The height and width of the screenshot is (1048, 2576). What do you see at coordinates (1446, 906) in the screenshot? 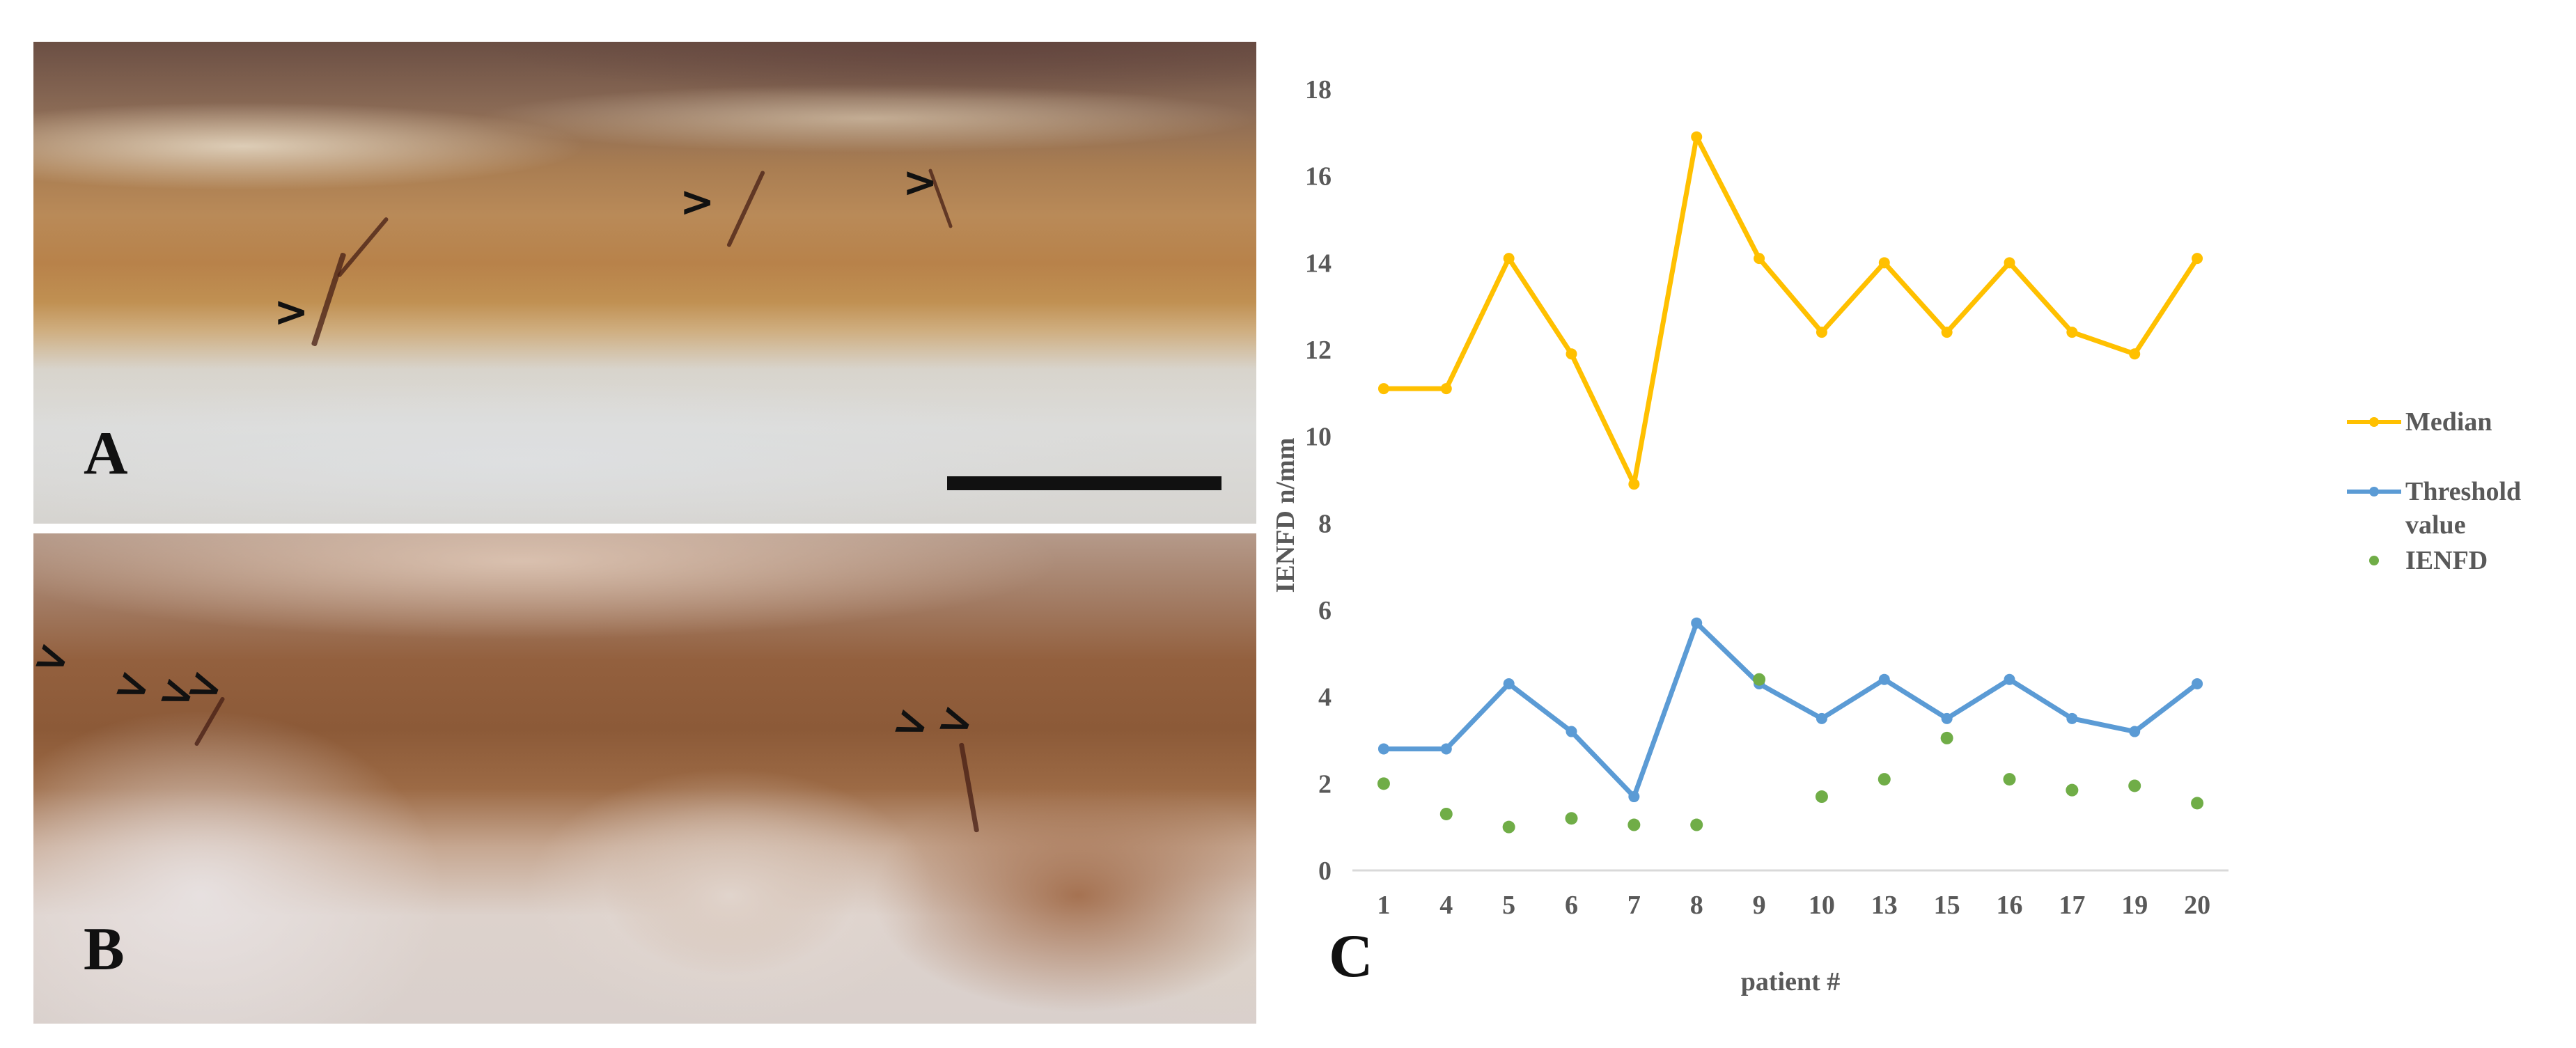
I see `x-tick-label: 4` at bounding box center [1446, 906].